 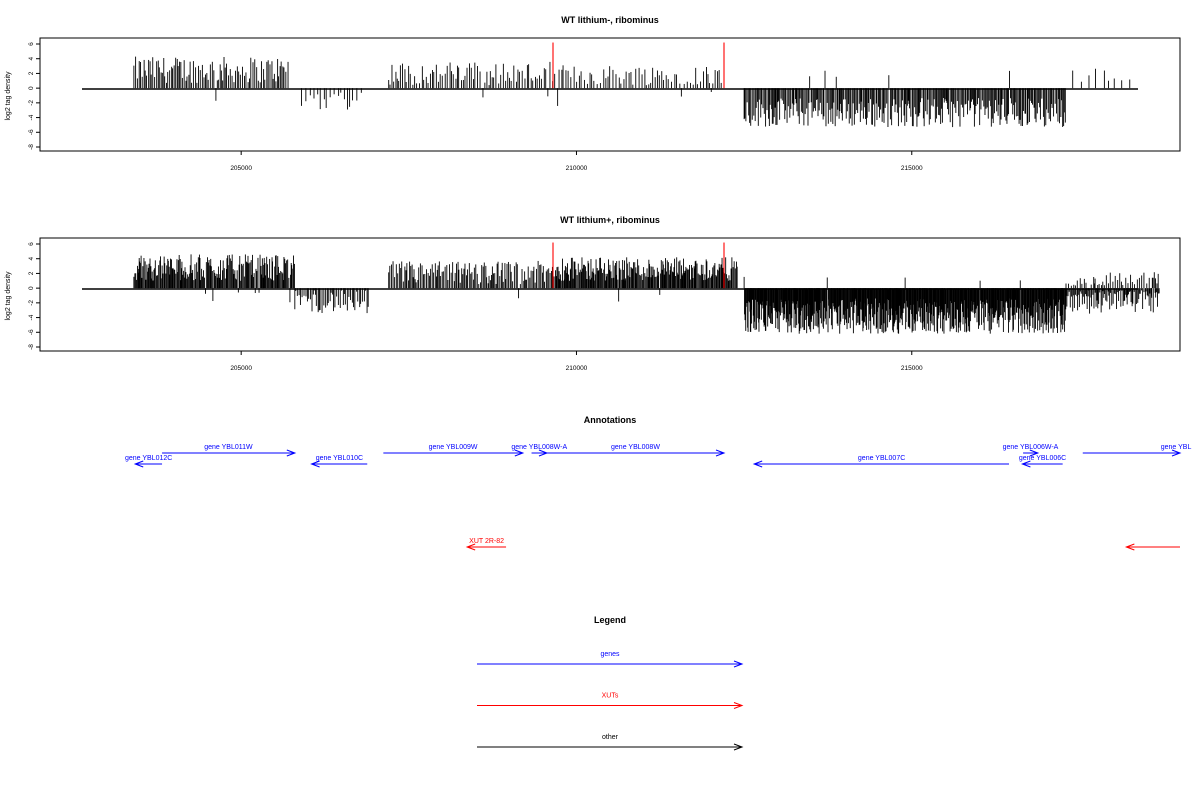 What do you see at coordinates (34, 96) in the screenshot?
I see `panel-1-y-axis: 6 4 2 0 -2 -4 -6 -8` at bounding box center [34, 96].